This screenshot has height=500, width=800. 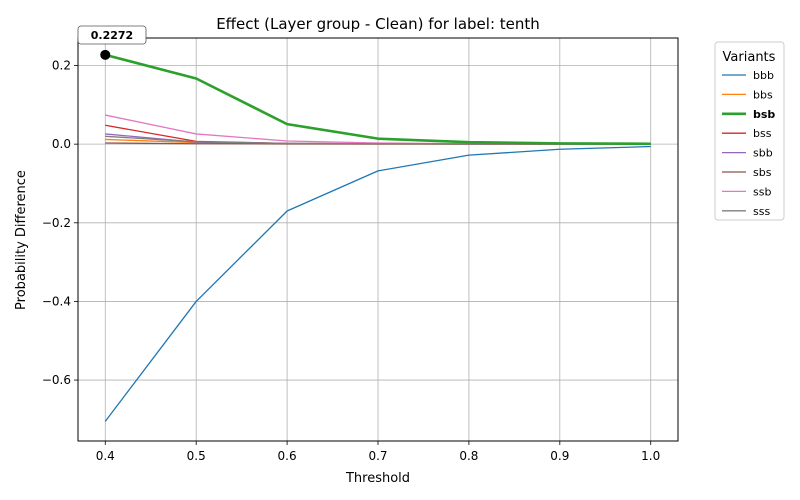 What do you see at coordinates (105, 54) in the screenshot?
I see `peak-marker` at bounding box center [105, 54].